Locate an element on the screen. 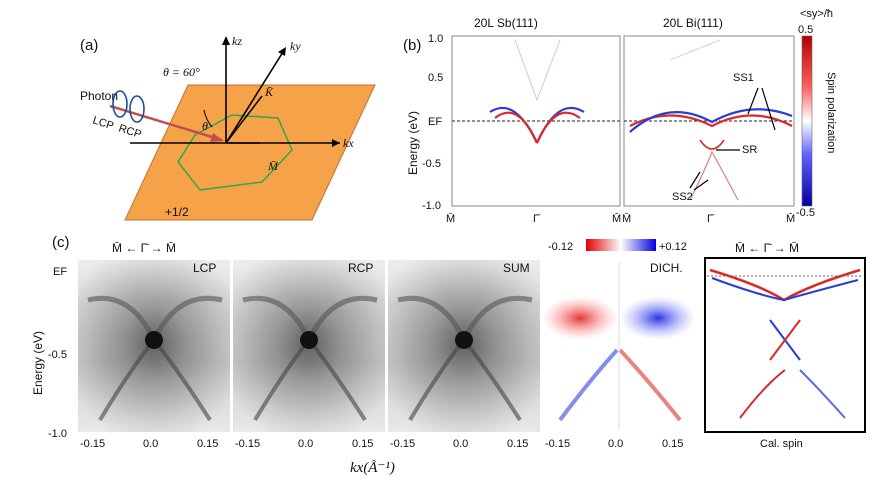 Image resolution: width=872 pixels, height=491 pixels. bi-bulk-faint is located at coordinates (695, 50).